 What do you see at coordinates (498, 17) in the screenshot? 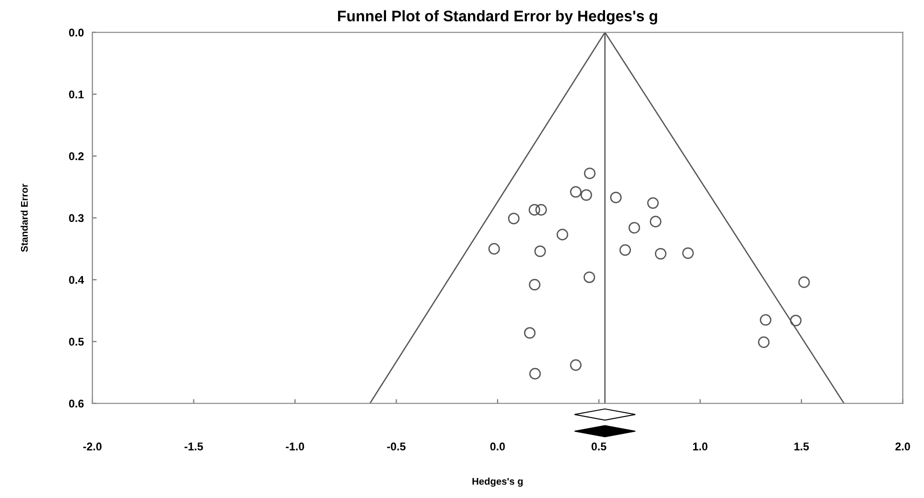
I see `chart-title: Funnel Plot of Standard Error by Hedges's g` at bounding box center [498, 17].